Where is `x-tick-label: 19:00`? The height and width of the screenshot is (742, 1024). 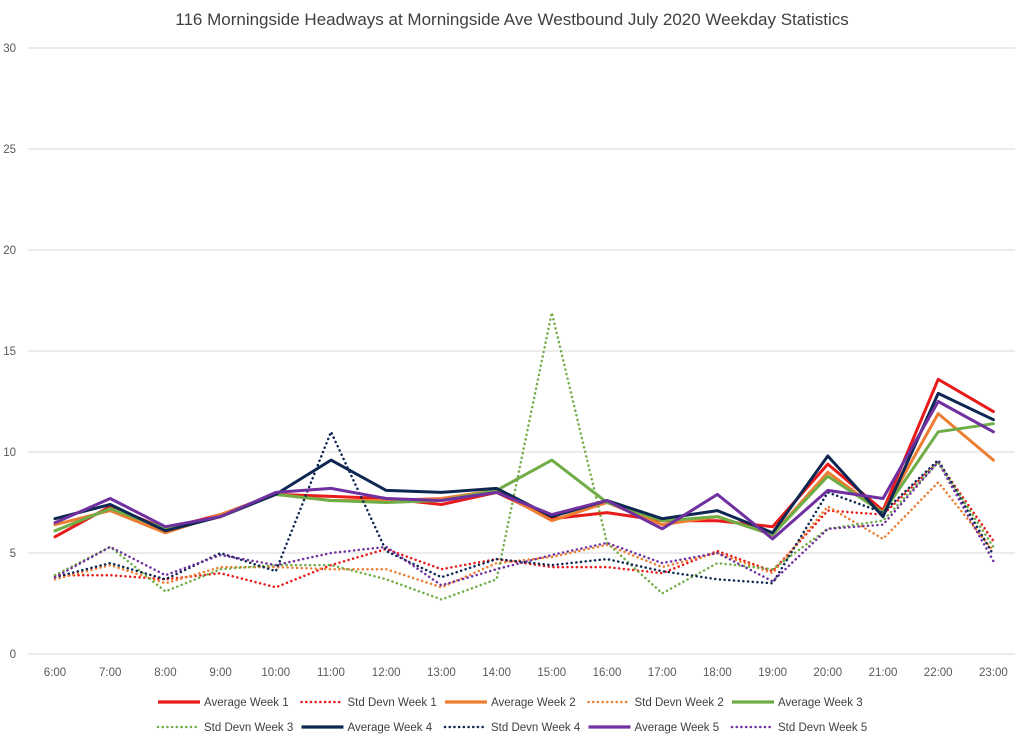
x-tick-label: 19:00 is located at coordinates (772, 673).